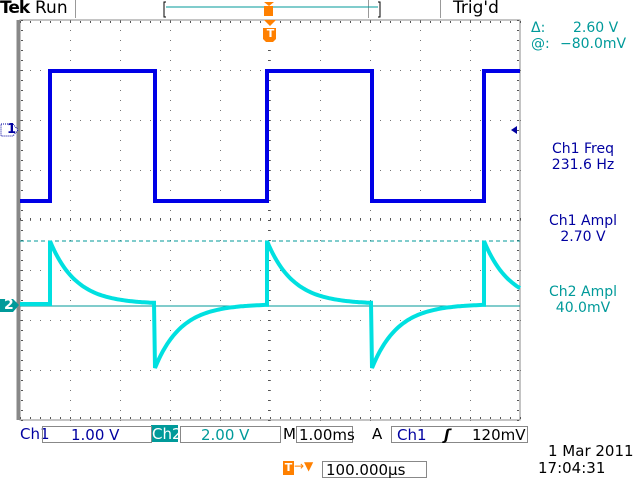  Describe the element at coordinates (9, 130) in the screenshot. I see `ch1-ground-marker` at that location.